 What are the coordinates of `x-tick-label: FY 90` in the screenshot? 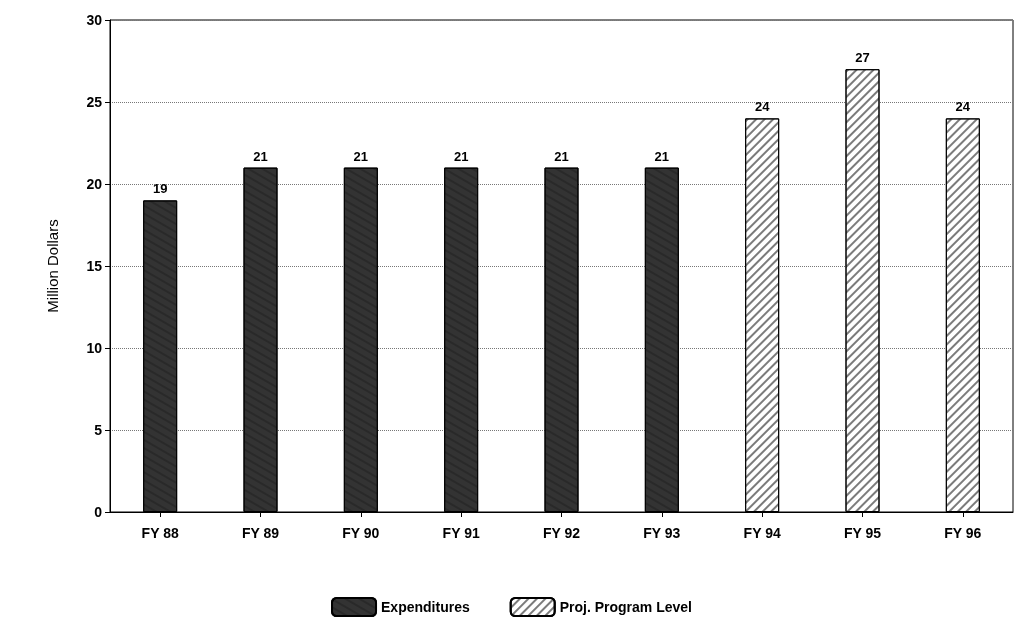 It's located at (361, 533).